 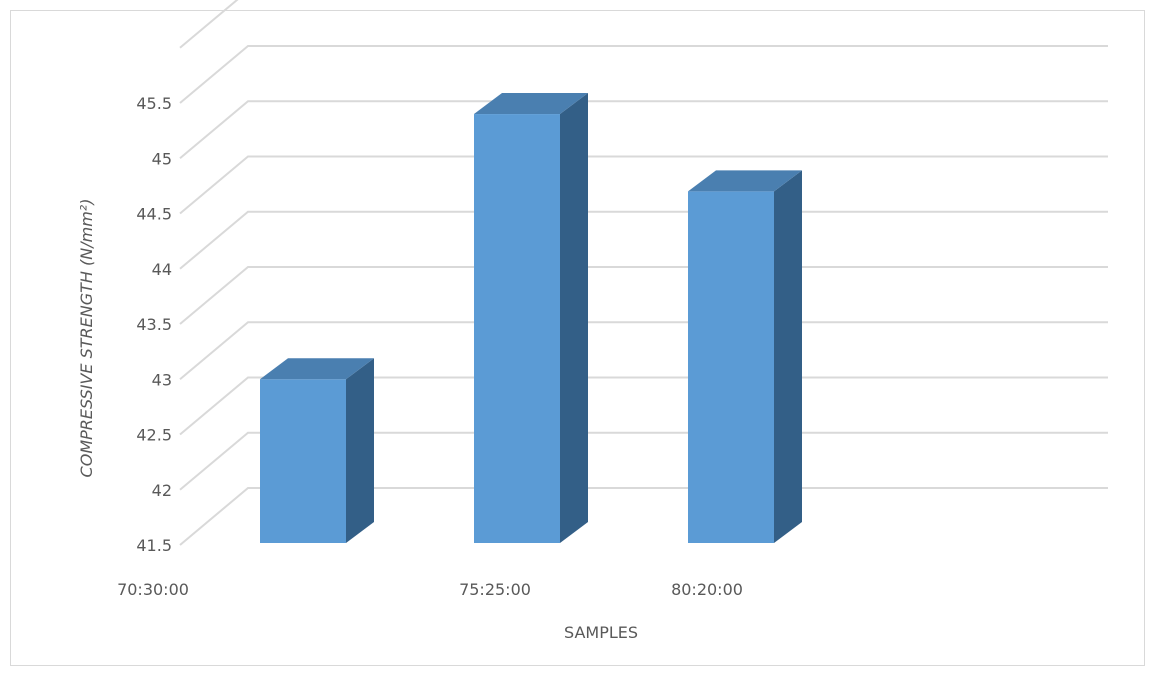 What do you see at coordinates (601, 632) in the screenshot?
I see `x-axis-title: SAMPLES` at bounding box center [601, 632].